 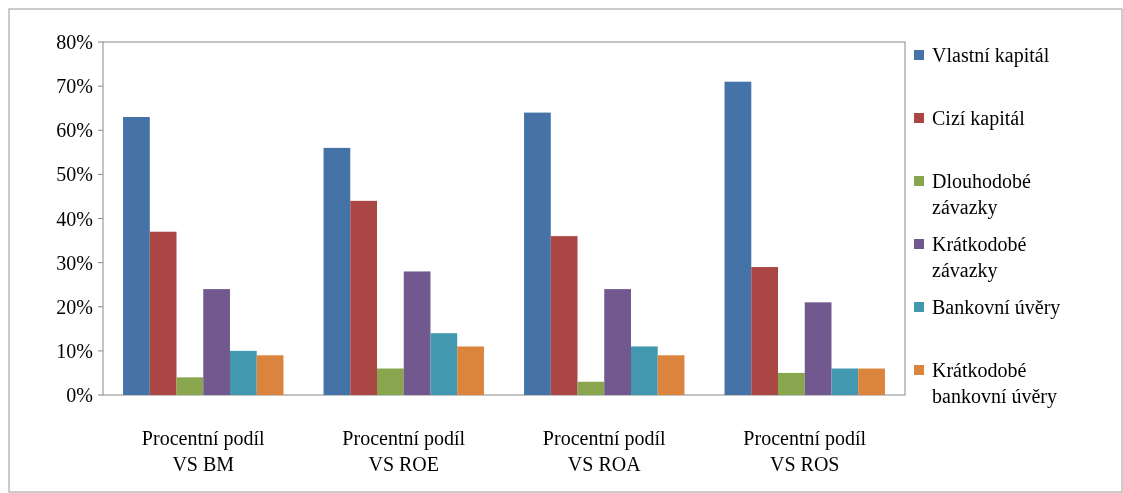 I want to click on x-tick-label: Procentní podíl VS BM, so click(x=203, y=451).